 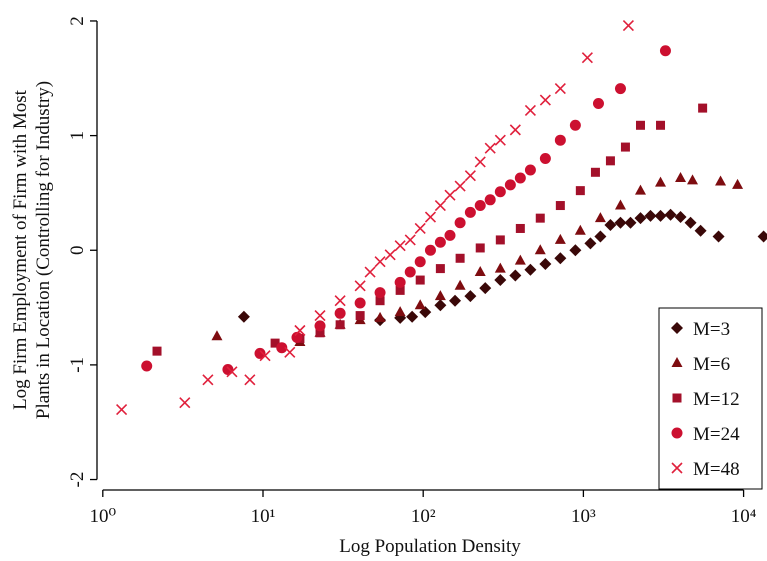 I want to click on legend-label: M=24, so click(x=716, y=434).